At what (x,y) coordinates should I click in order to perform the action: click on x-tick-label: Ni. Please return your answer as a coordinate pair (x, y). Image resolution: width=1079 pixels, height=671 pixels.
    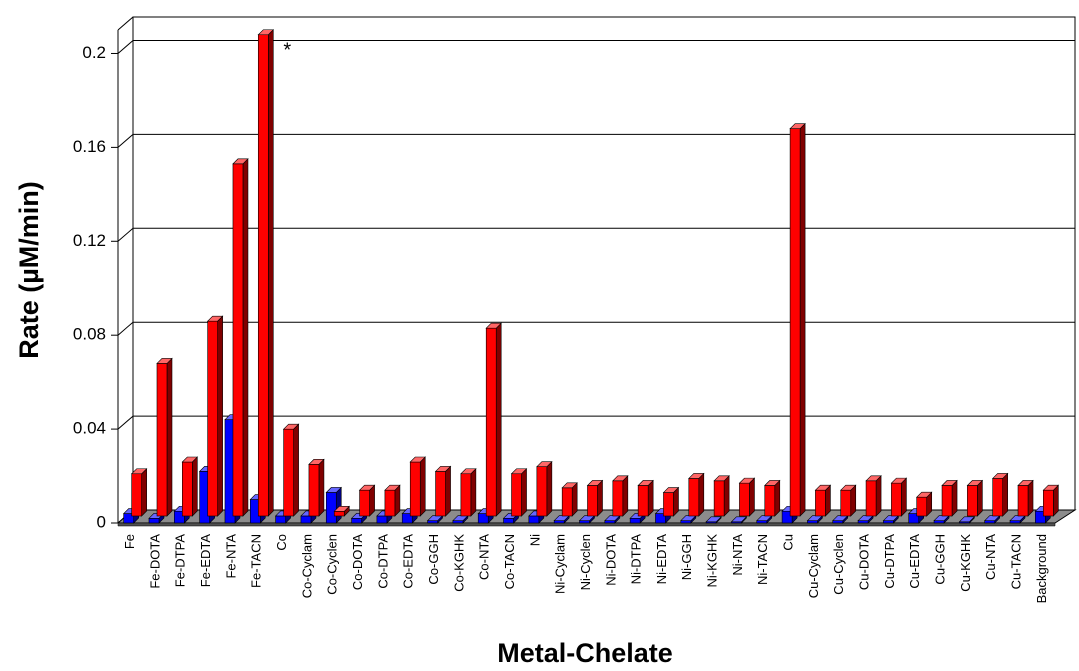
    Looking at the image, I should click on (534, 540).